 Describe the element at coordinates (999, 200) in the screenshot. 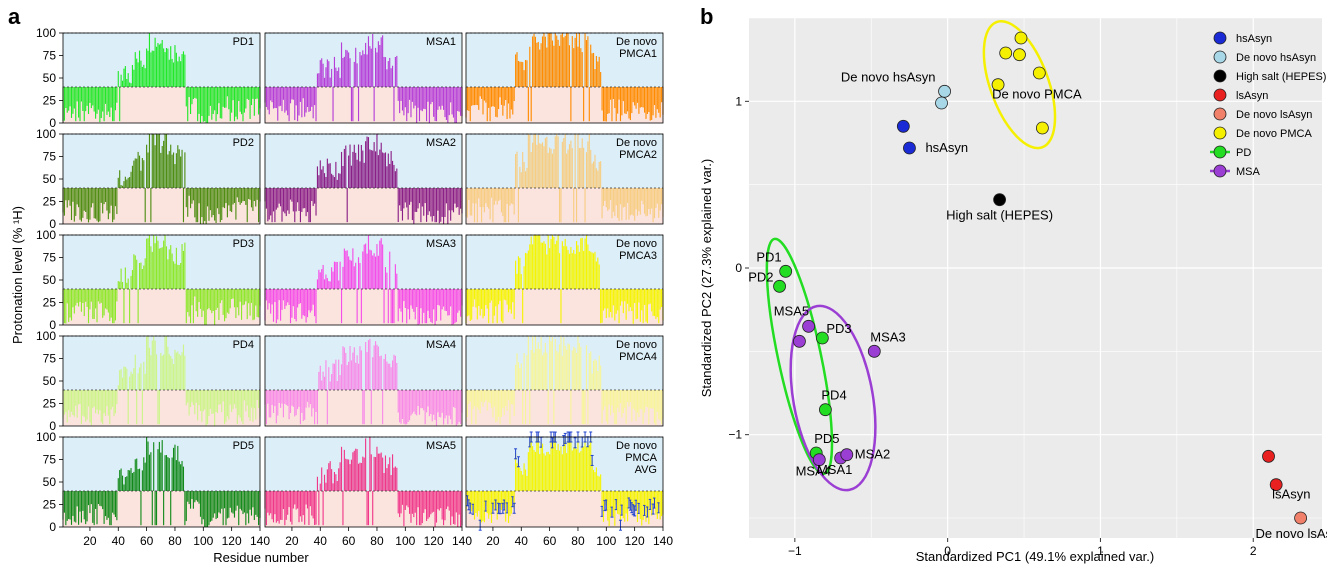

I see `point-high-salt-hepes-` at that location.